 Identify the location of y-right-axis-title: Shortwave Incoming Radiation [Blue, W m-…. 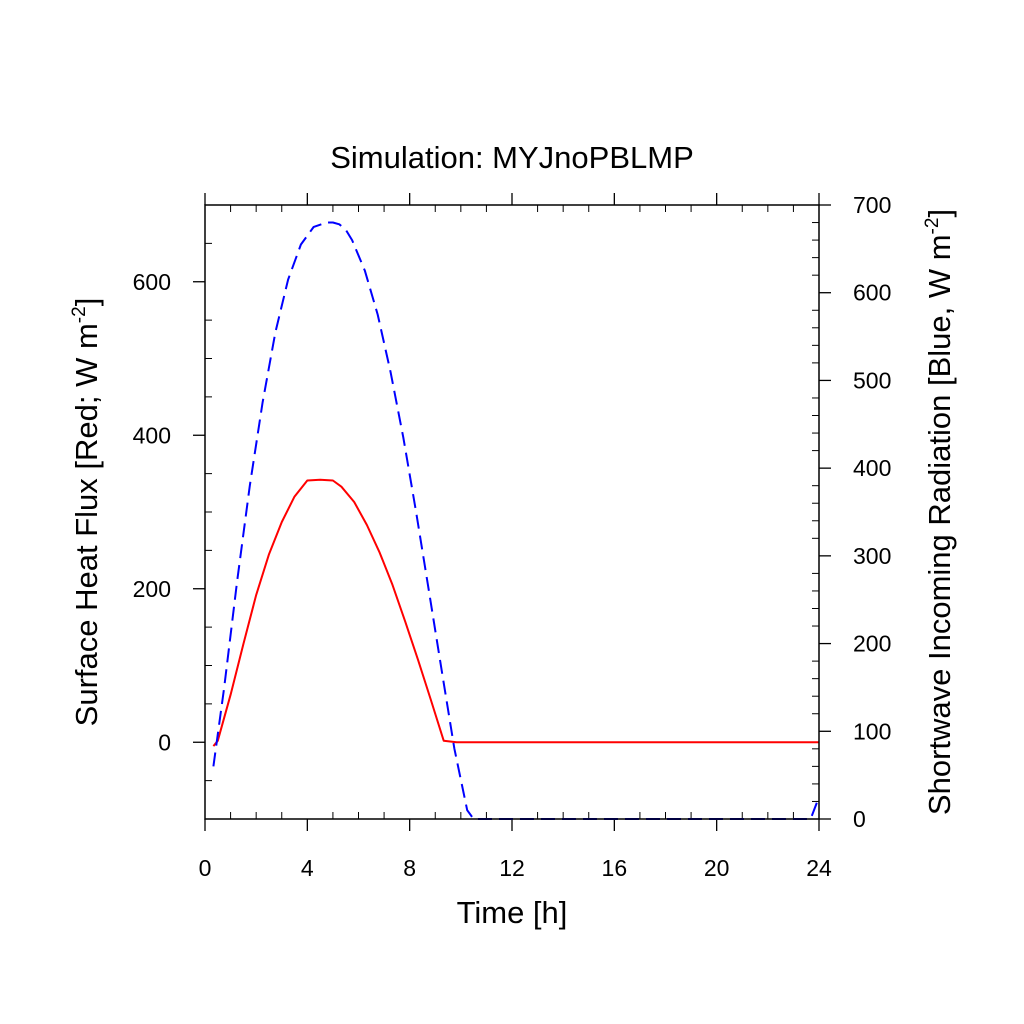
(939, 512).